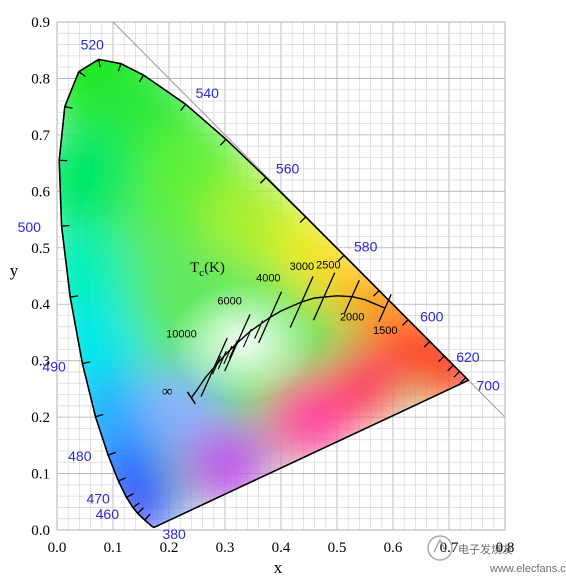 The width and height of the screenshot is (566, 583). I want to click on x-tick-label: 0.0, so click(57, 548).